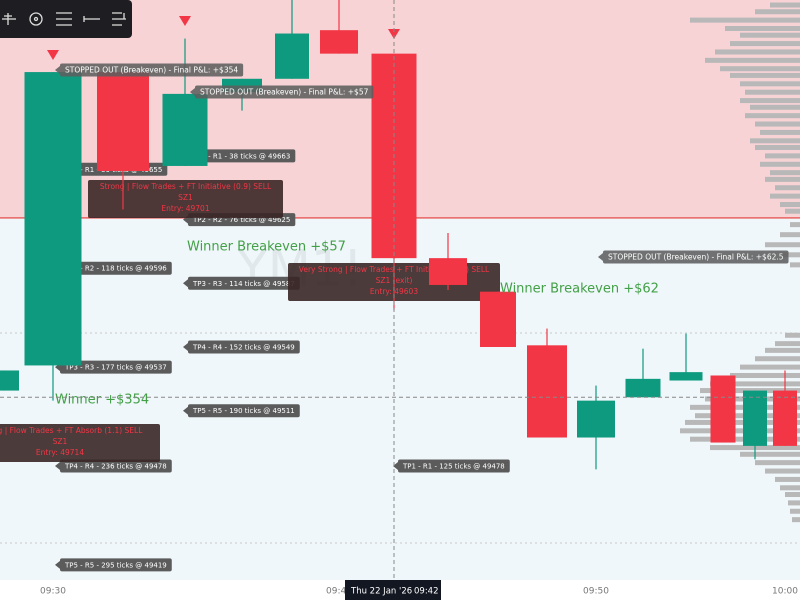 Image resolution: width=800 pixels, height=600 pixels. Describe the element at coordinates (60, 452) in the screenshot. I see `signal-text: Entry: 49714` at that location.